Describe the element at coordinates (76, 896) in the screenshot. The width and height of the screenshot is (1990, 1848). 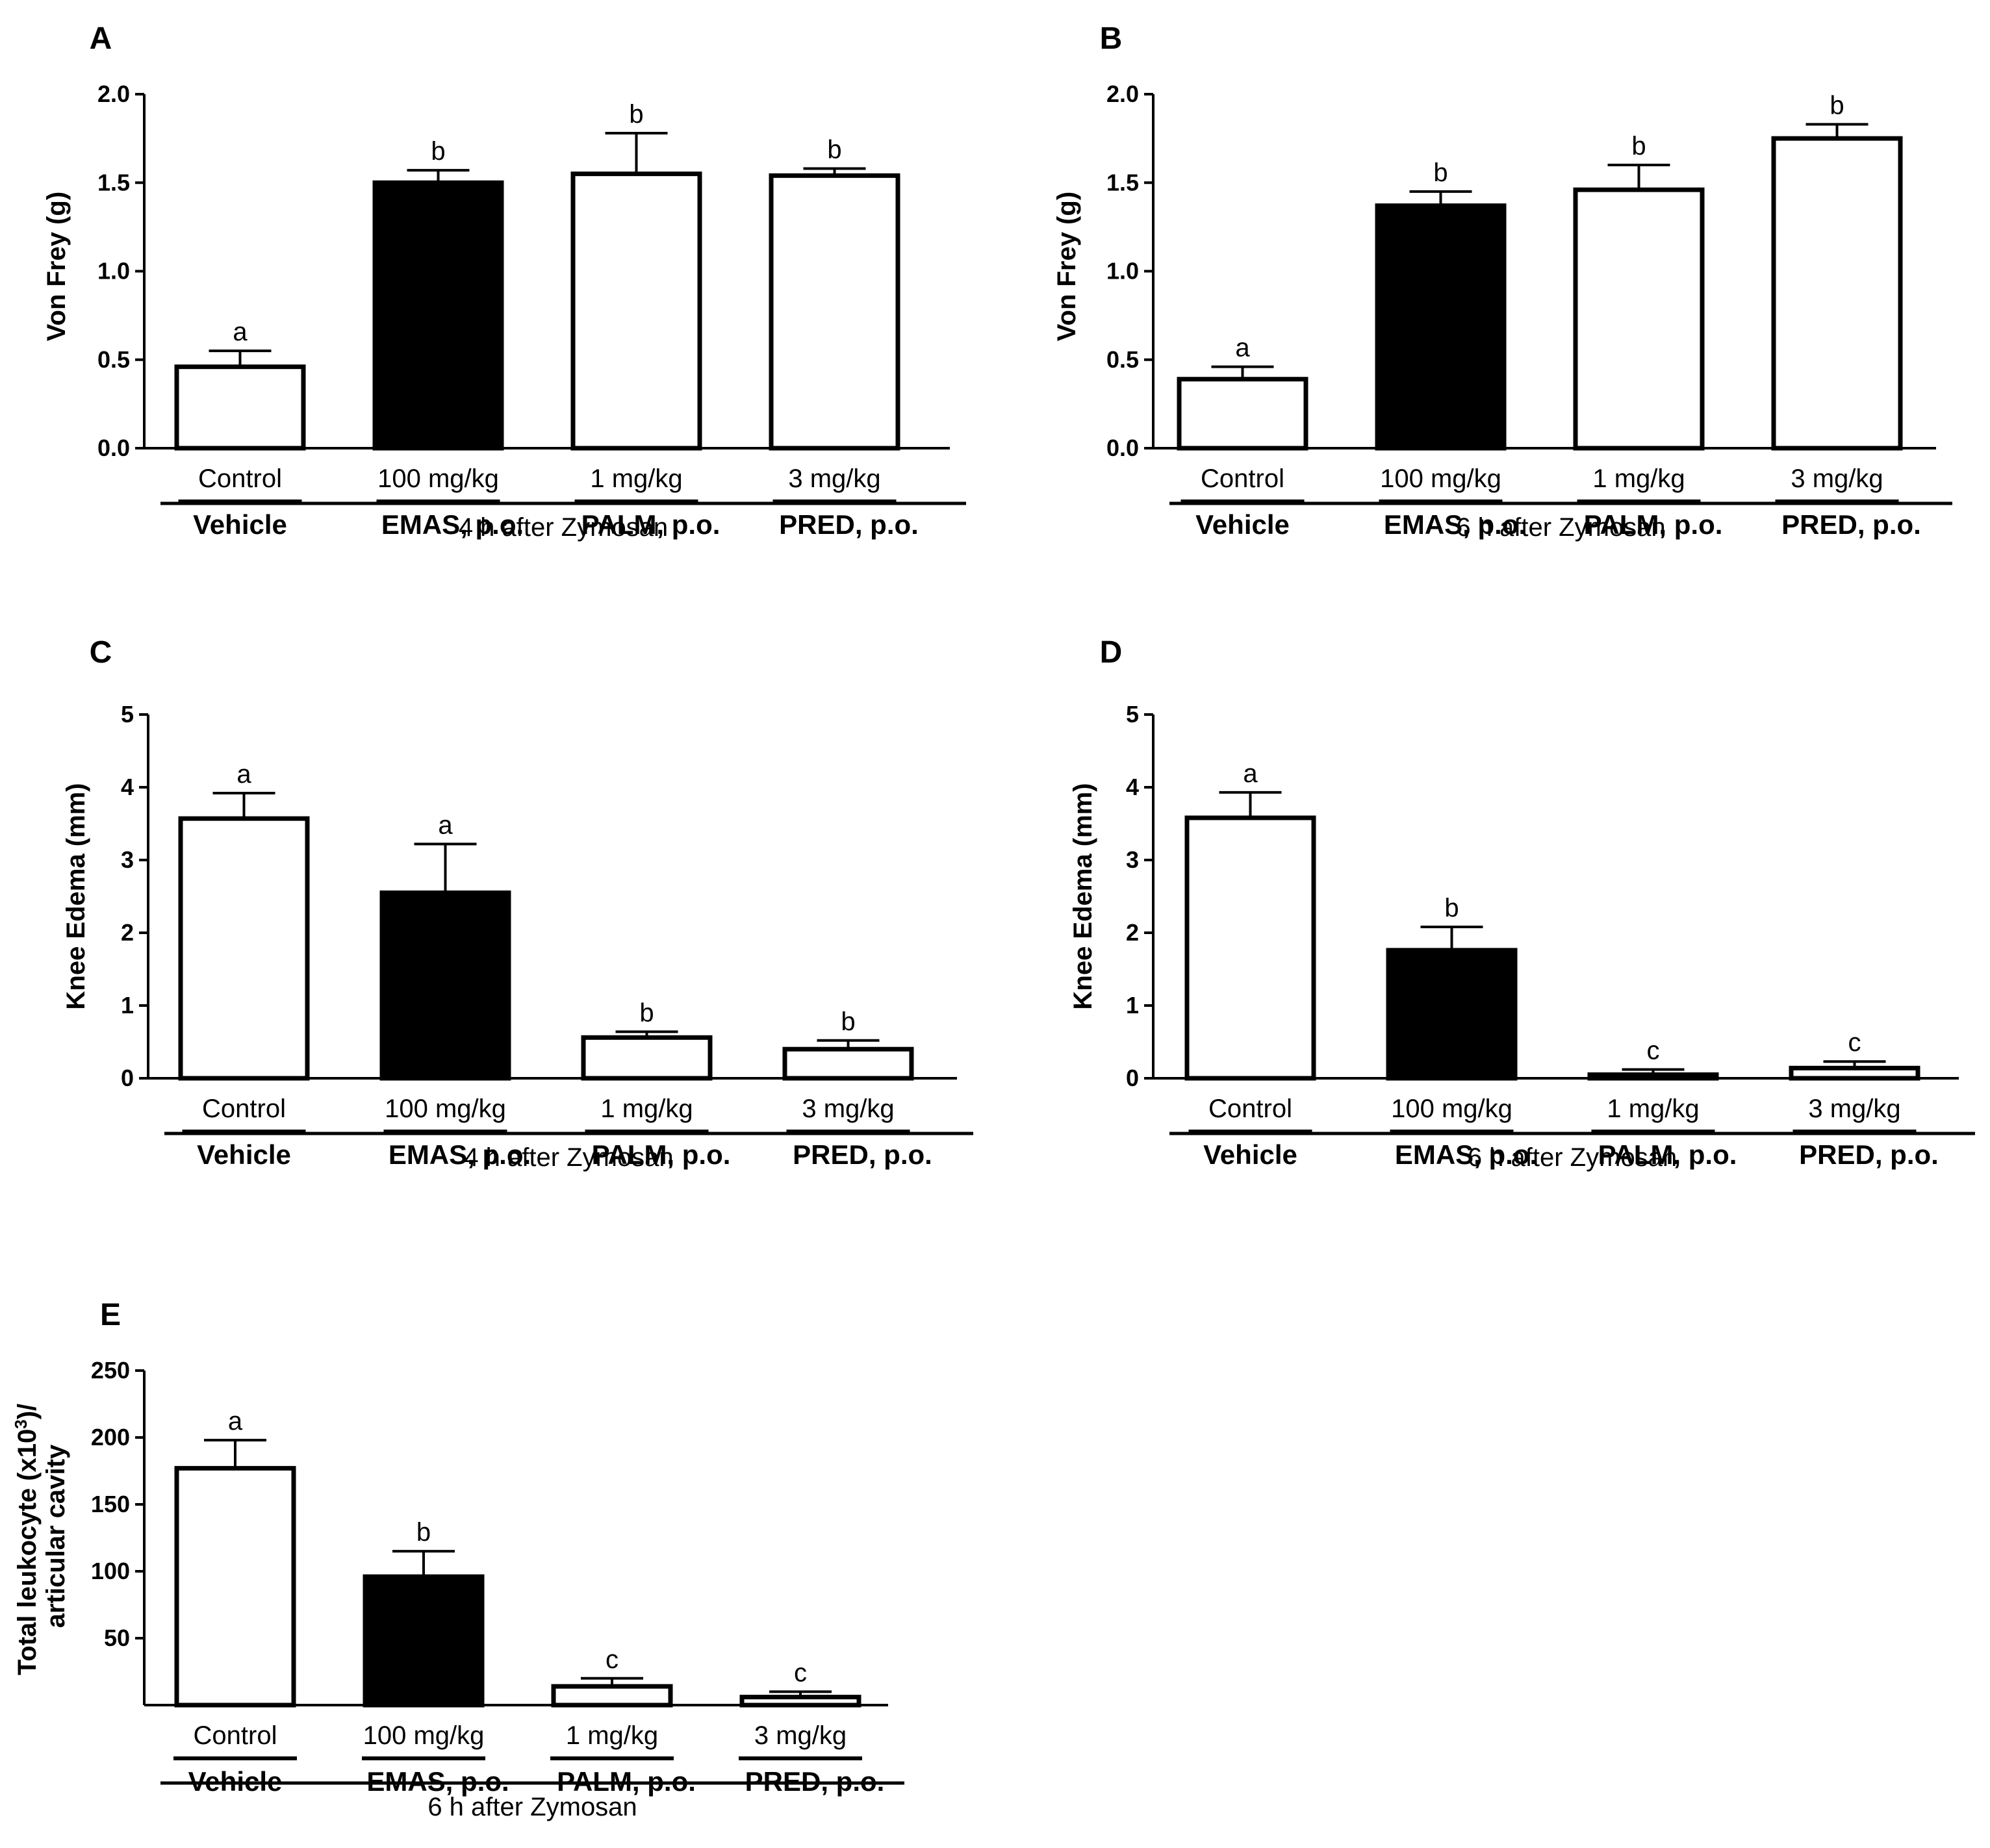
I see `y-axis-title: Knee Edema (mm)` at that location.